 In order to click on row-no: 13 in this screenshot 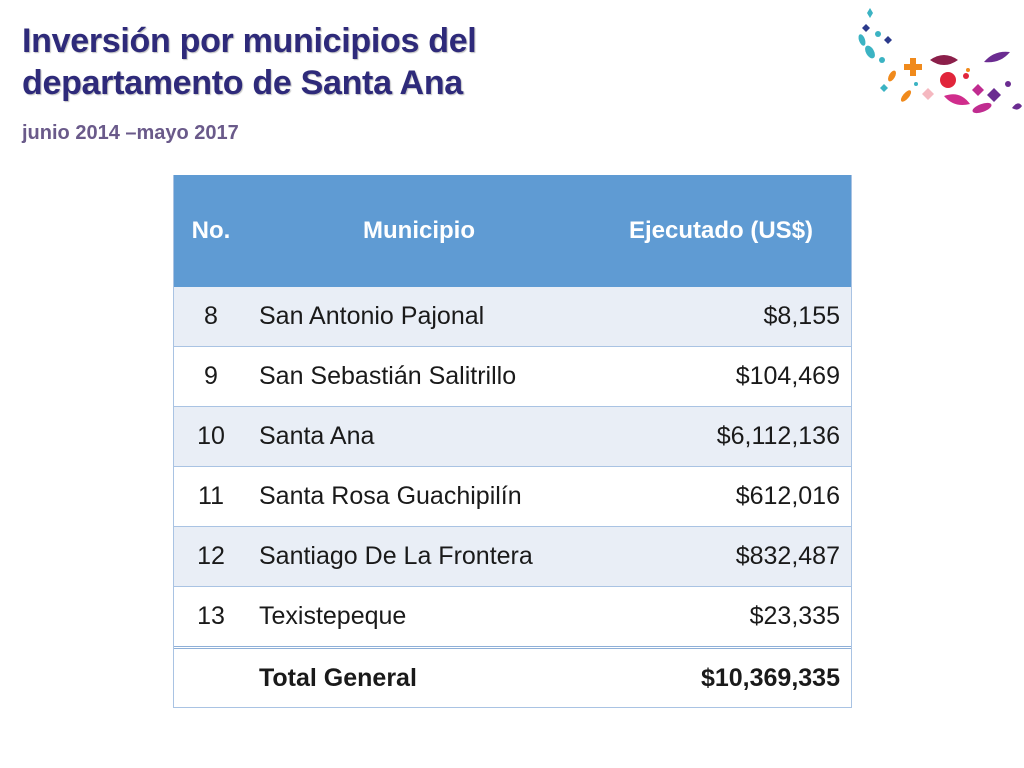, I will do `click(211, 617)`.